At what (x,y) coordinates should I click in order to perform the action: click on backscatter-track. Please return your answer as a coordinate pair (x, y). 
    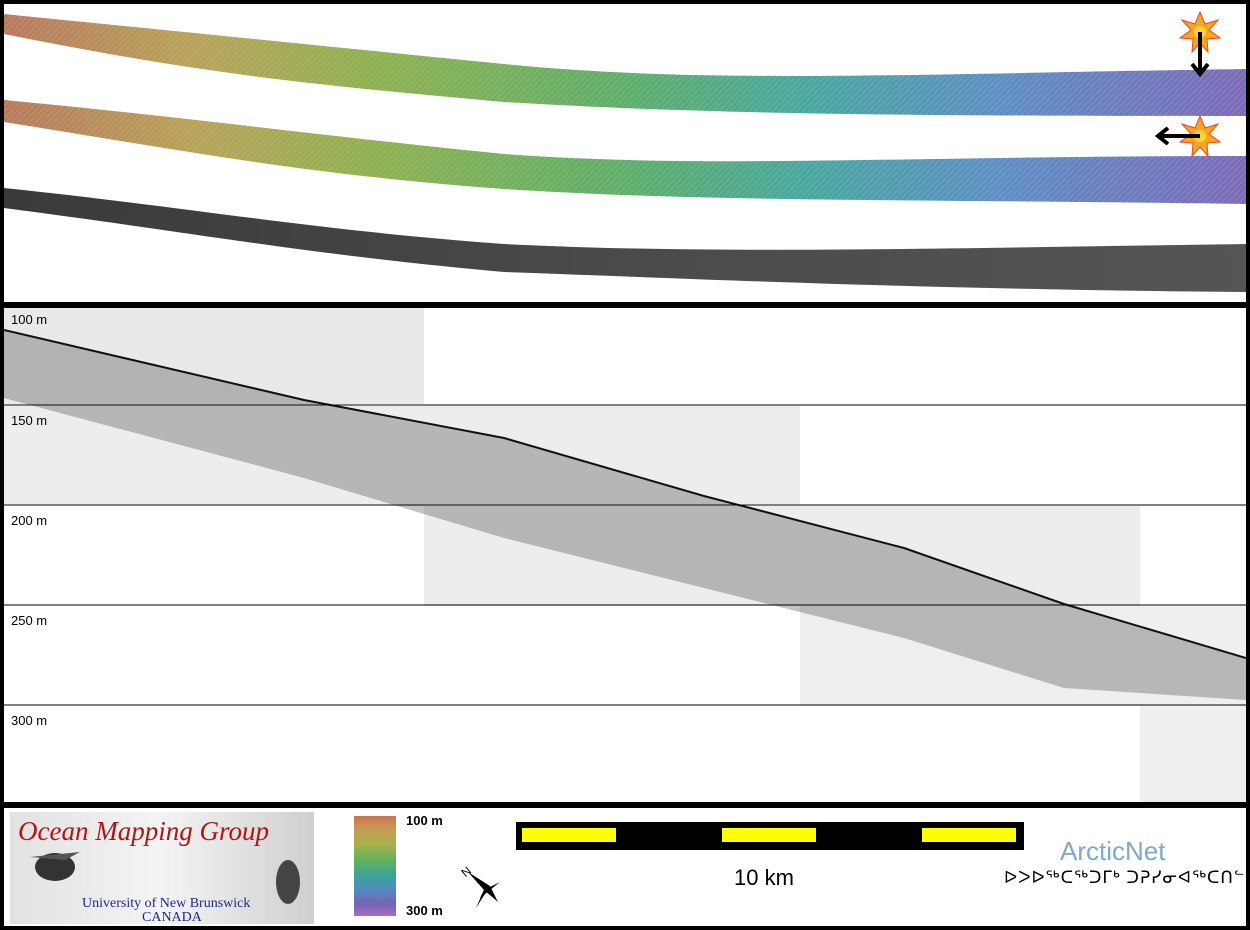
    Looking at the image, I should click on (625, 240).